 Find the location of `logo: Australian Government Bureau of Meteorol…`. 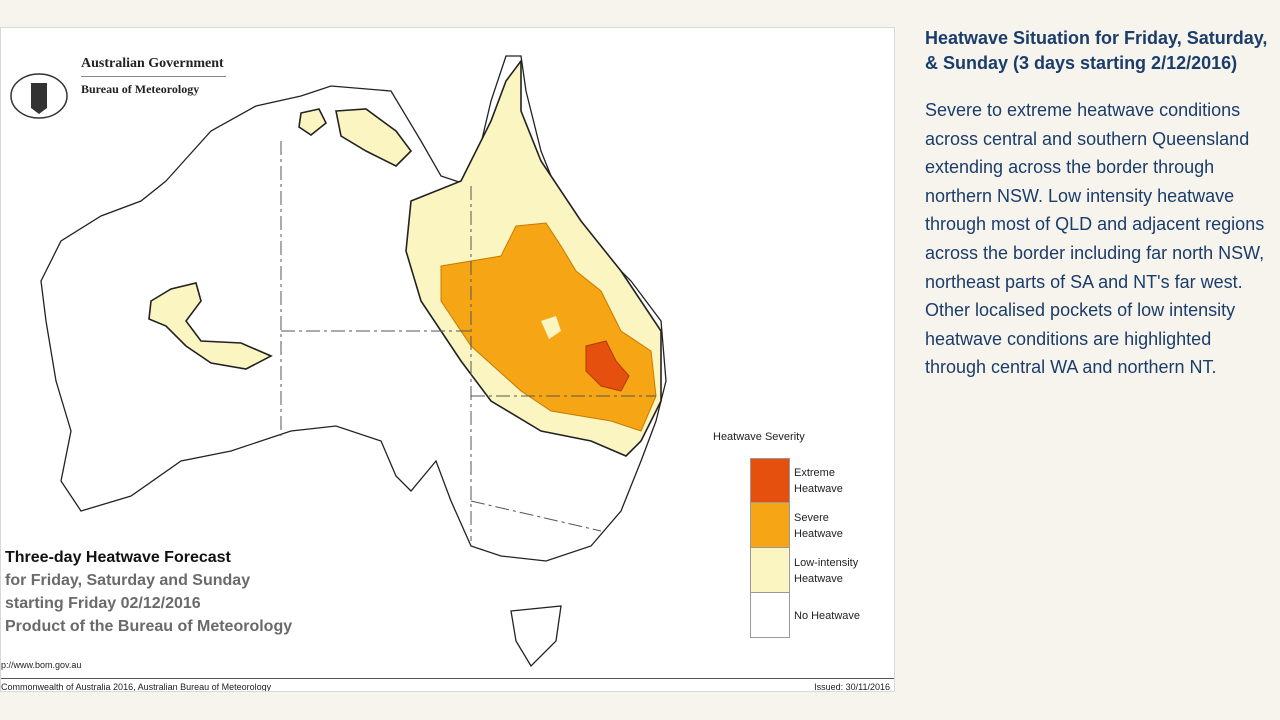

logo: Australian Government Bureau of Meteorol… is located at coordinates (153, 76).